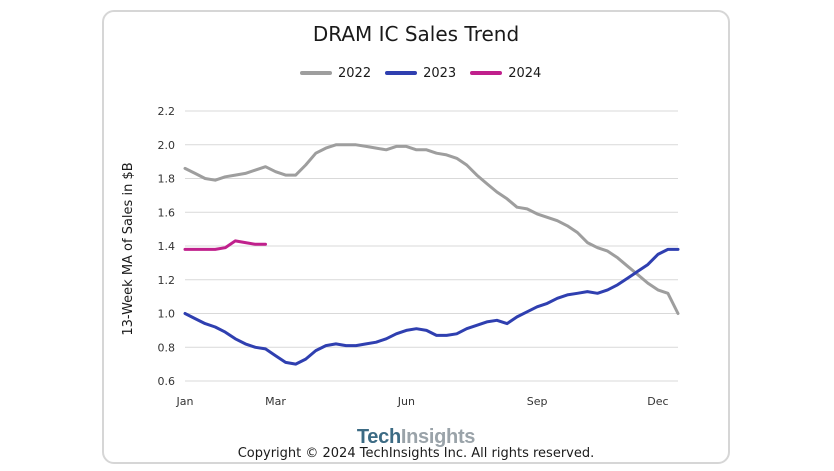 This screenshot has width=834, height=471. Describe the element at coordinates (525, 73) in the screenshot. I see `legend-label-2024: 2024` at that location.